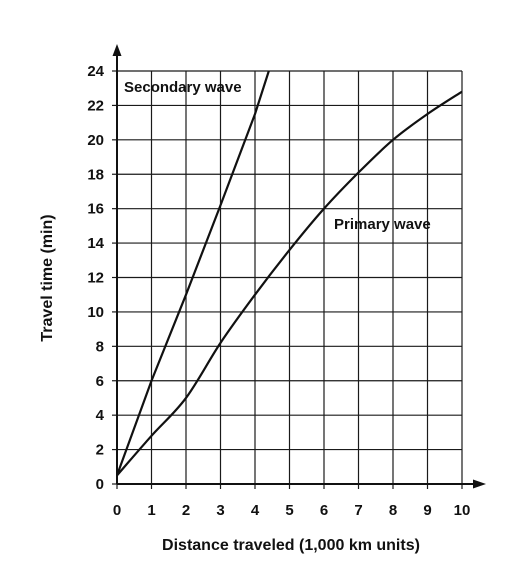 The image size is (507, 582). What do you see at coordinates (479, 484) in the screenshot?
I see `x-axis-arrow` at bounding box center [479, 484].